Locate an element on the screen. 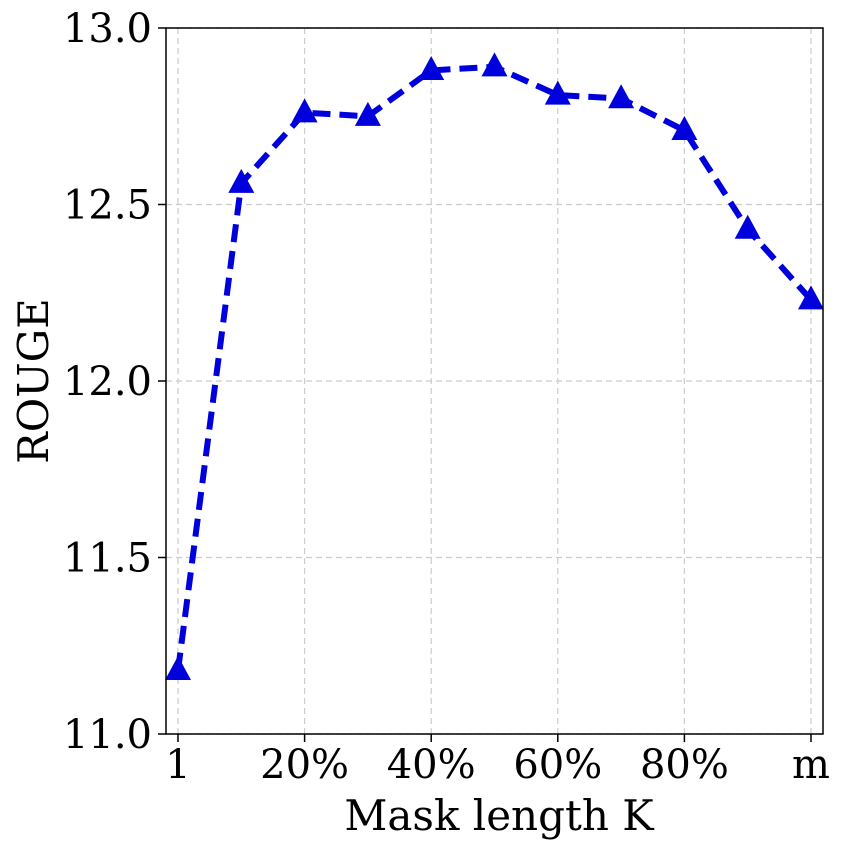 This screenshot has height=850, width=849. x-tick-labels: 1 20% 40% 60% 80% m is located at coordinates (497, 765).